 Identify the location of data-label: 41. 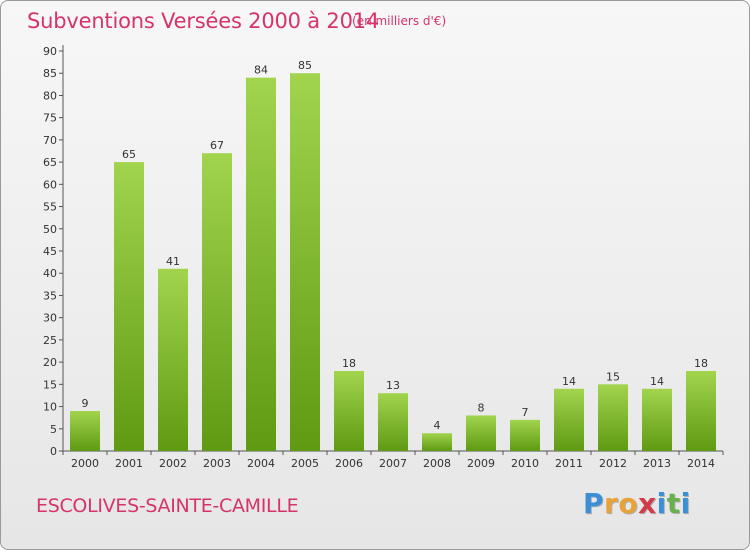
(173, 261).